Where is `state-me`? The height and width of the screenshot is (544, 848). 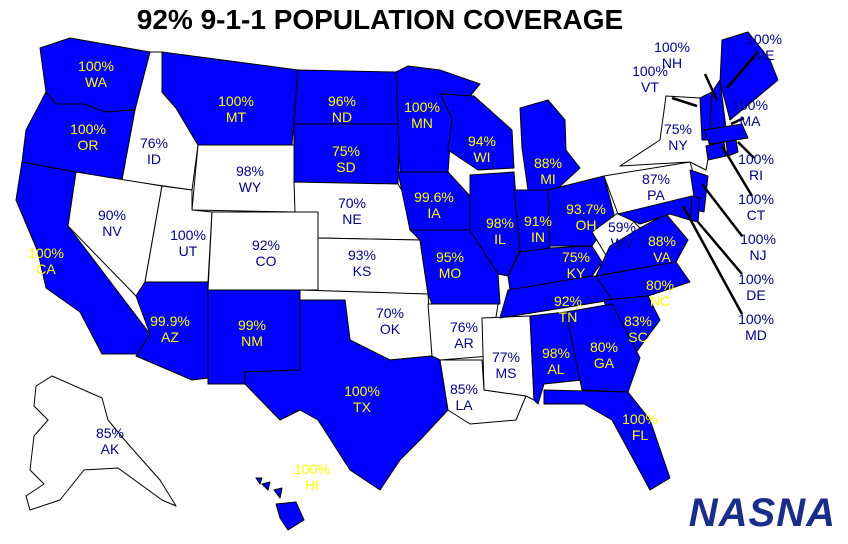 state-me is located at coordinates (749, 76).